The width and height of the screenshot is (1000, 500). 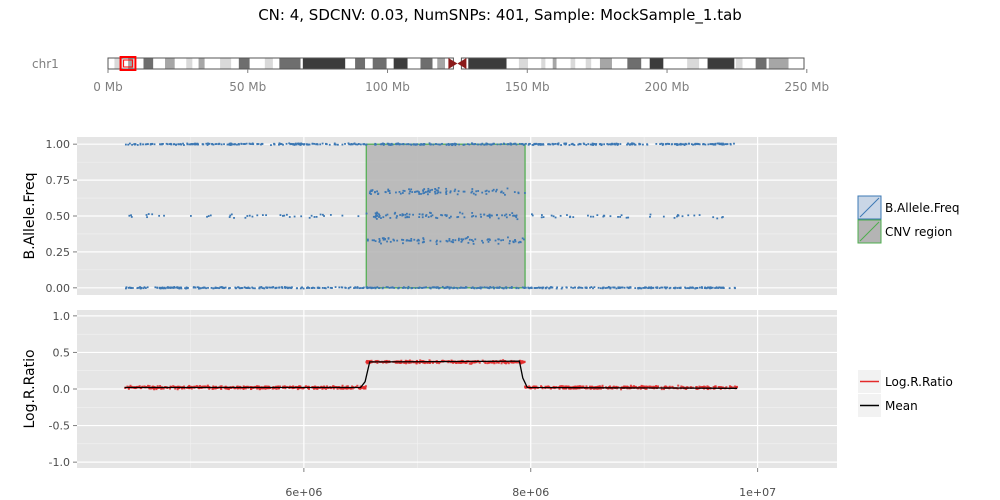 I want to click on chromosome-label: chr1, so click(x=45, y=64).